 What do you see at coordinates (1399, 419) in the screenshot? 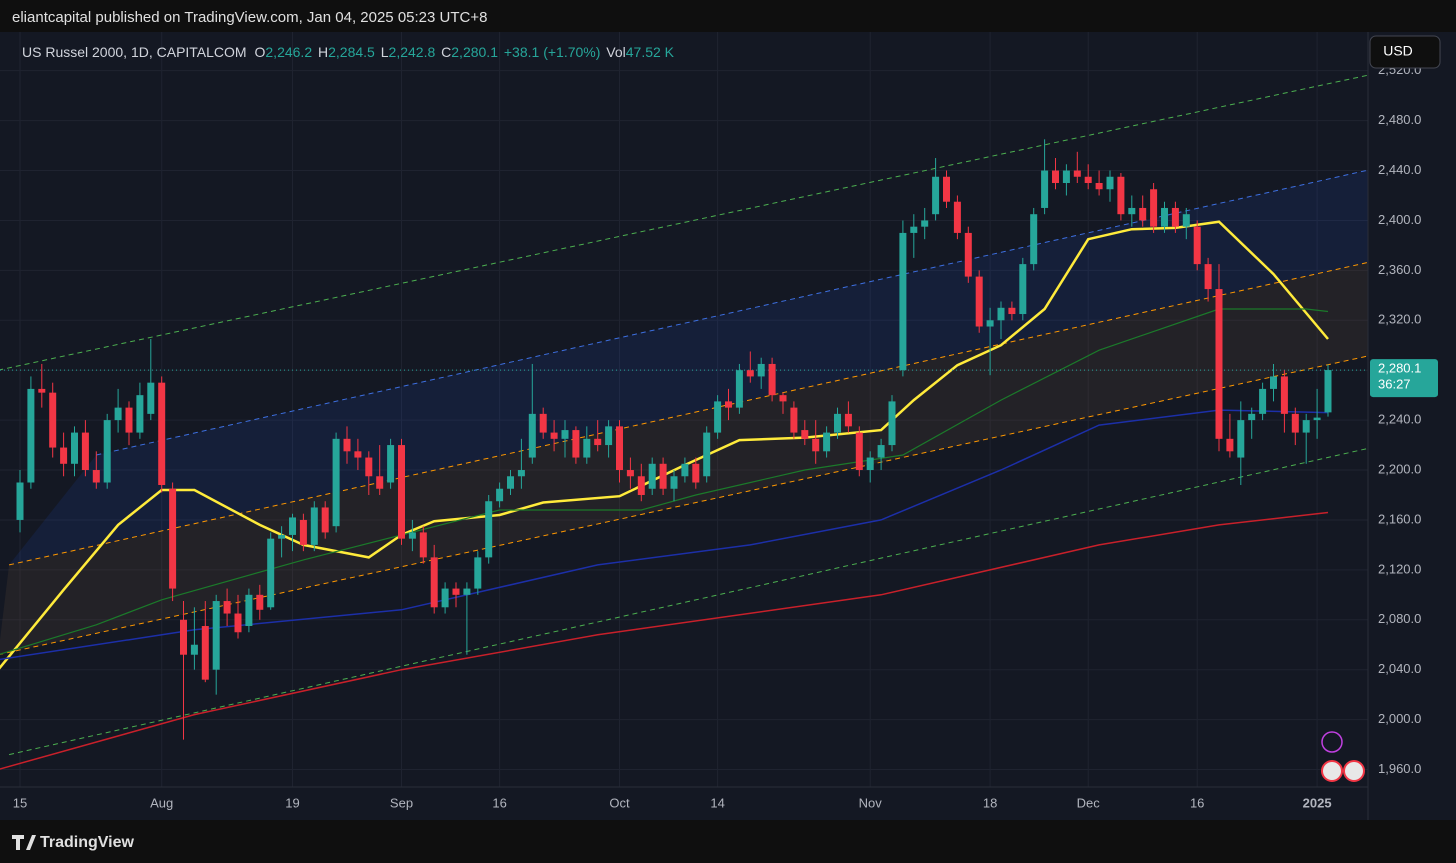
I see `y-tick-label: 2,240.0` at bounding box center [1399, 419].